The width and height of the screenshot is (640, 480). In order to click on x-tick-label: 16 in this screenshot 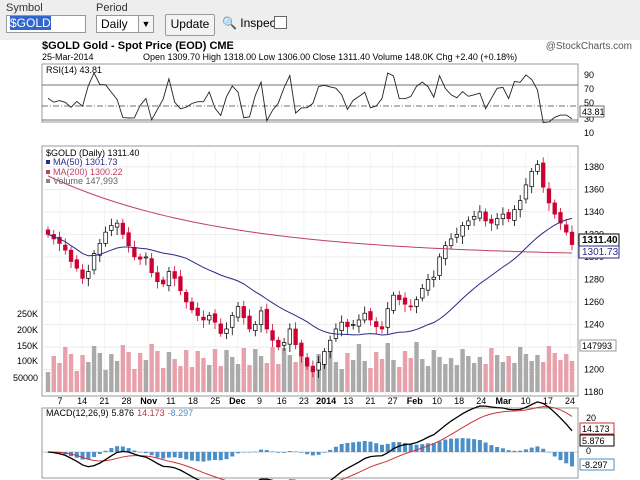, I will do `click(282, 401)`.